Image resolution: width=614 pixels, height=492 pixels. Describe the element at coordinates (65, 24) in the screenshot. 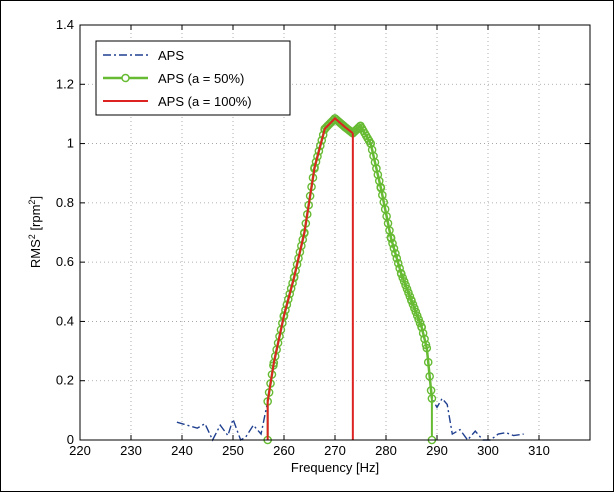

I see `y-tick-label: 1.4` at that location.